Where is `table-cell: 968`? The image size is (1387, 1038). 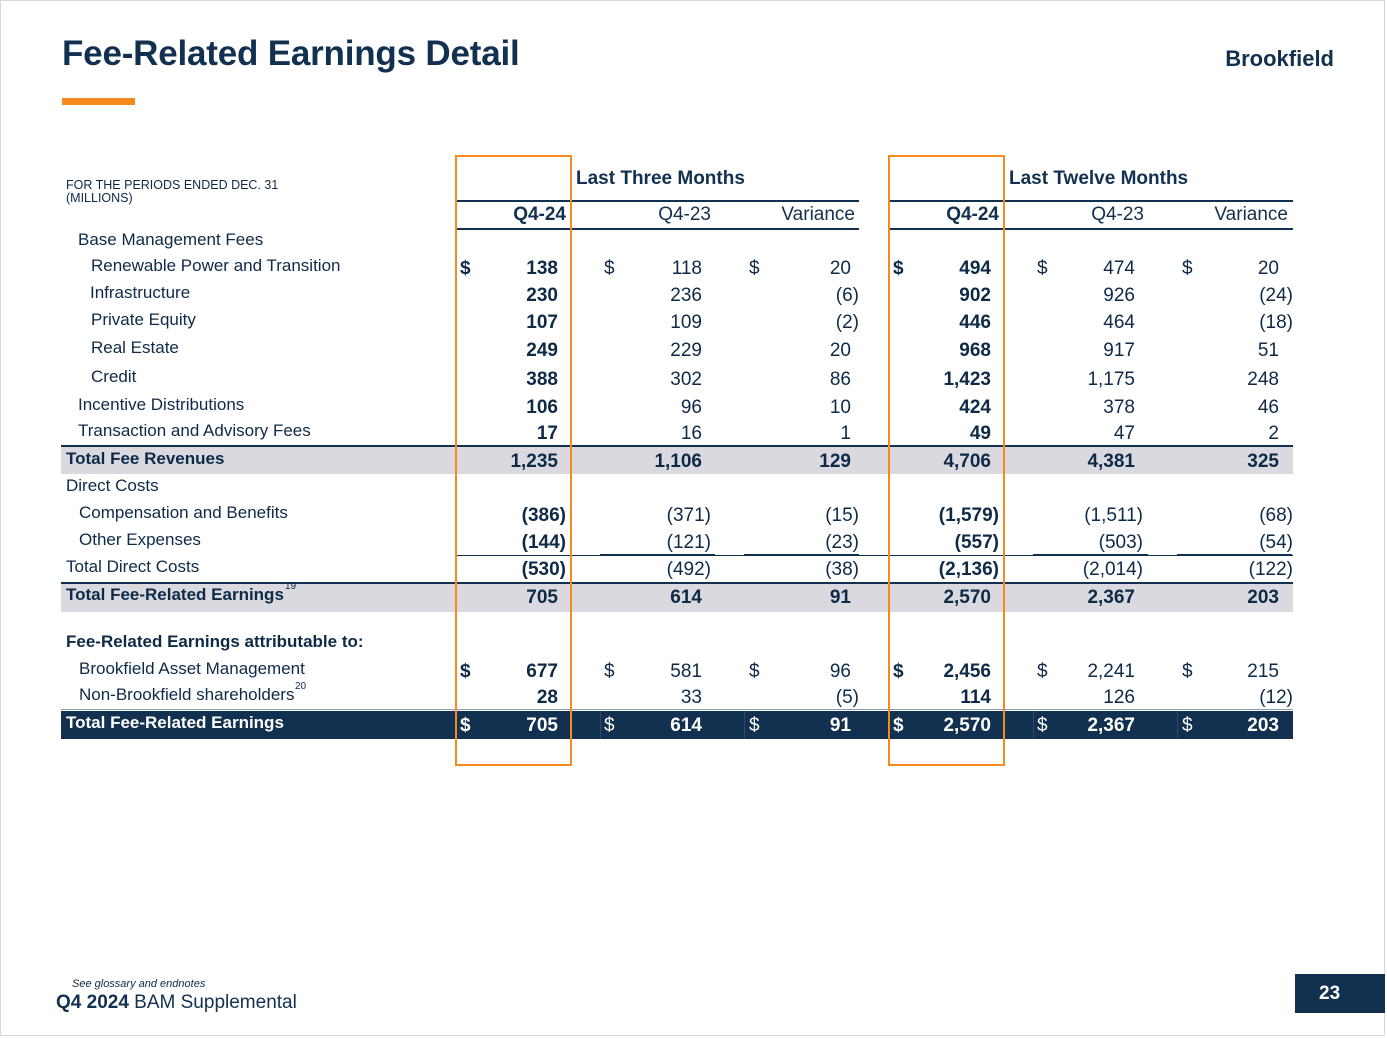
table-cell: 968 is located at coordinates (975, 350).